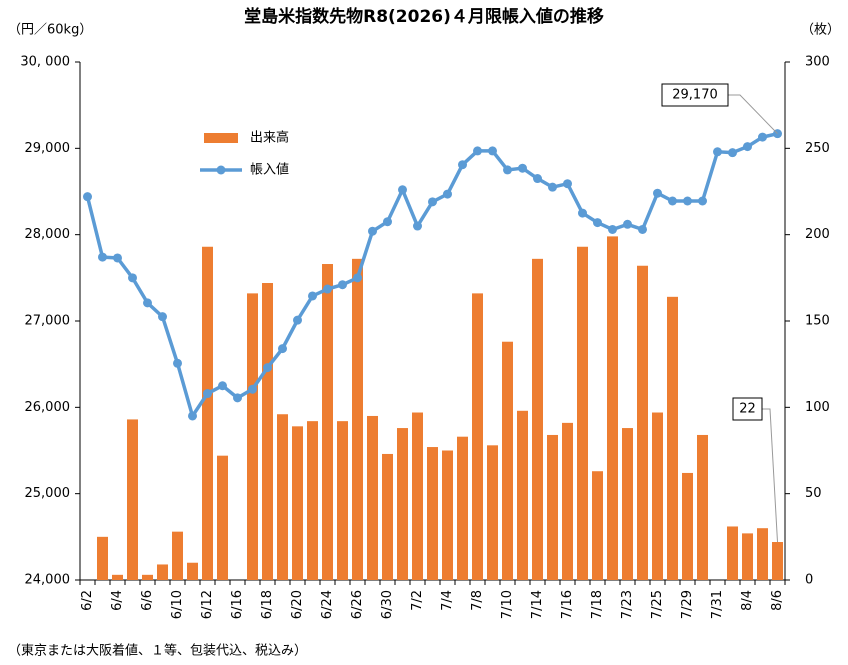 This screenshot has height=665, width=848. I want to click on x-tick-label: 7/29, so click(687, 604).